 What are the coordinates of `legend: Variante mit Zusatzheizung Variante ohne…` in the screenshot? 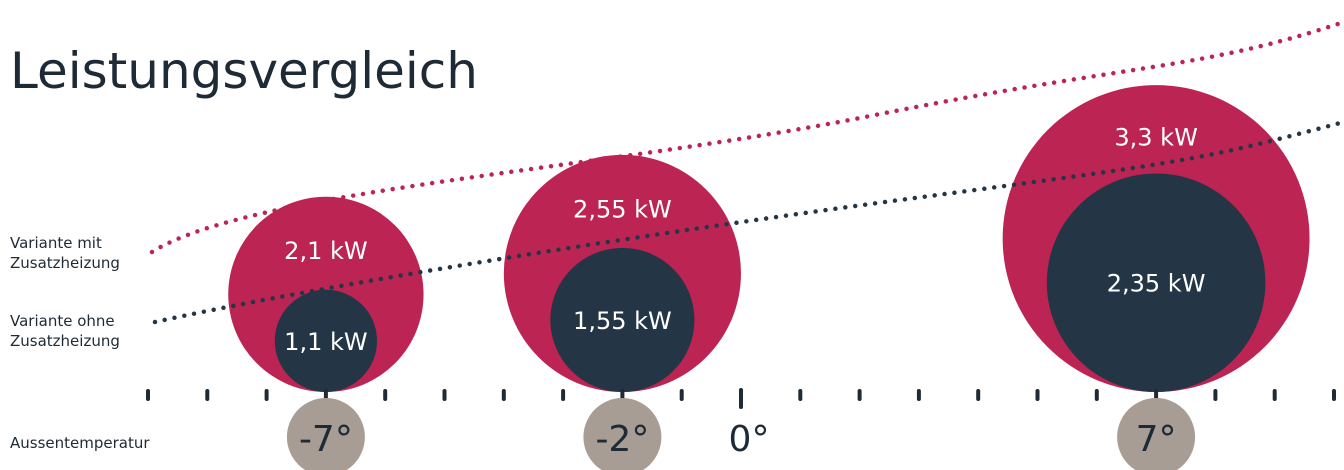 It's located at (80, 343).